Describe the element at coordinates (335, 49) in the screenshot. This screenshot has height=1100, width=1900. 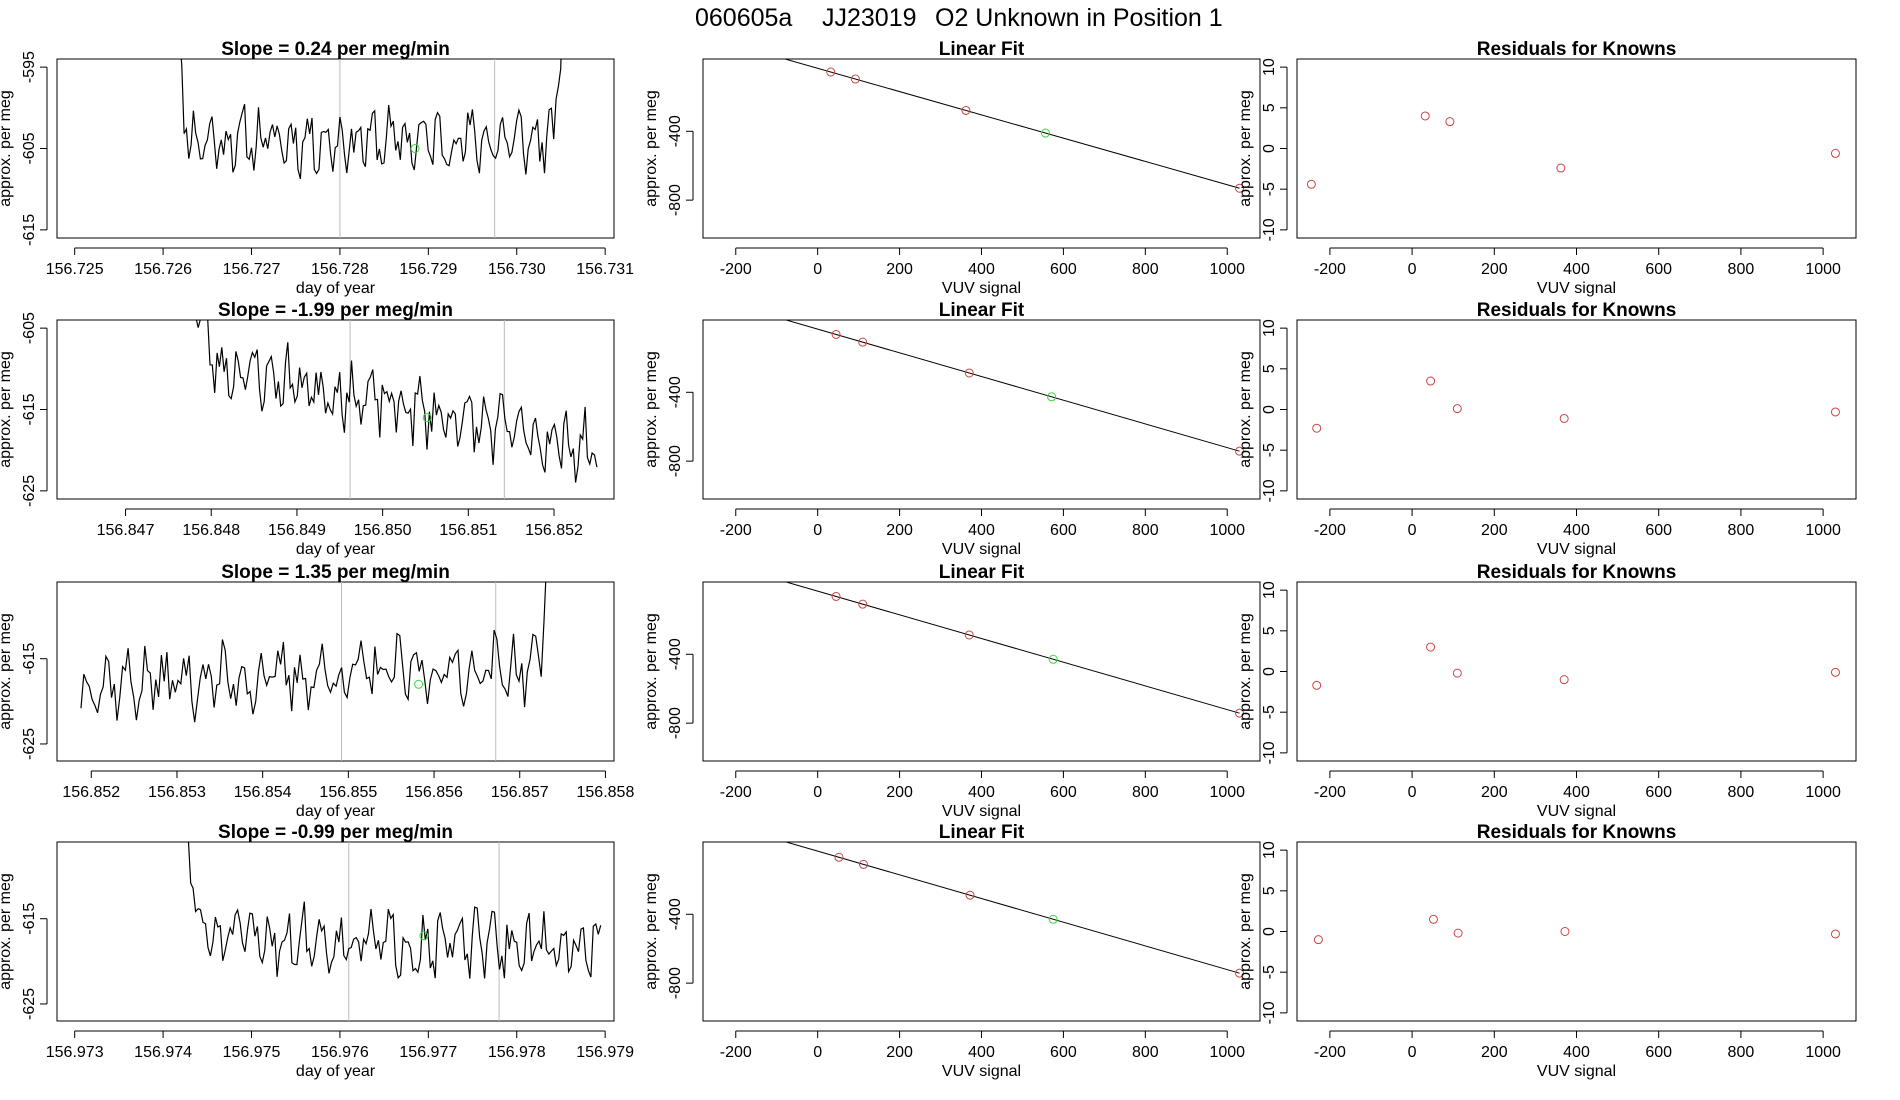
I see `panel-title: Slope = 0.24 per meg/min` at that location.